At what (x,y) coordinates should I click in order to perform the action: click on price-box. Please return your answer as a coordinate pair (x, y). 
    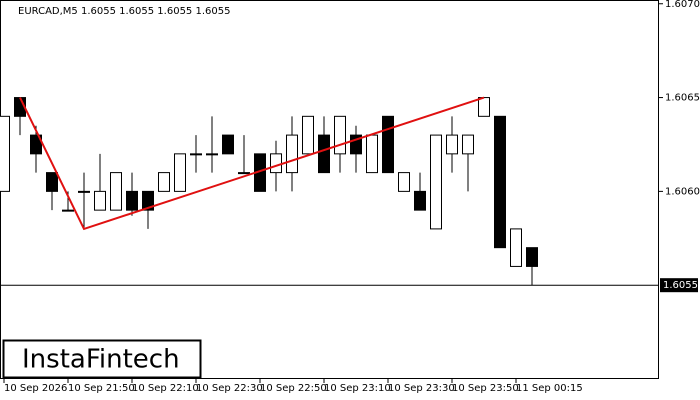
    Looking at the image, I should click on (679, 285).